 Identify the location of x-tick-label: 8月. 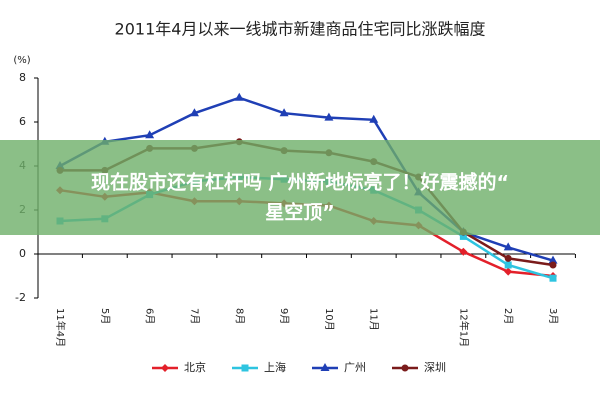
(239, 316).